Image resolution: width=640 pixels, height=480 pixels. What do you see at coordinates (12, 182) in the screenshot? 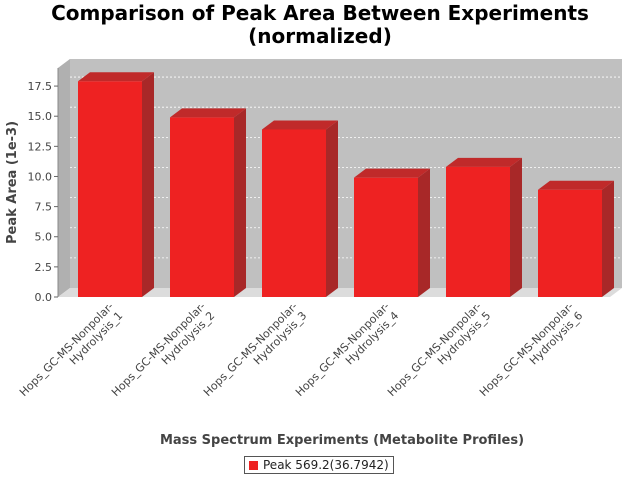
I see `y-axis-label: Peak Area (1e-3)` at bounding box center [12, 182].